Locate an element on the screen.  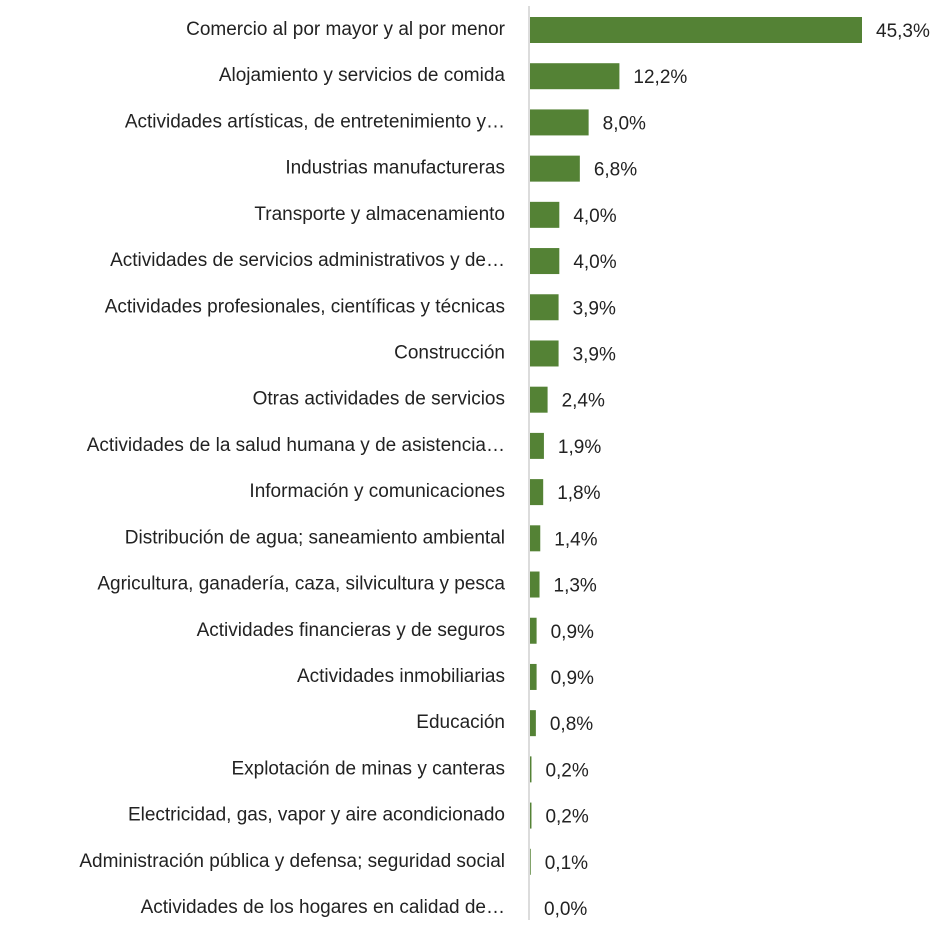
category-label: Otras actividades de servicios is located at coordinates (379, 399).